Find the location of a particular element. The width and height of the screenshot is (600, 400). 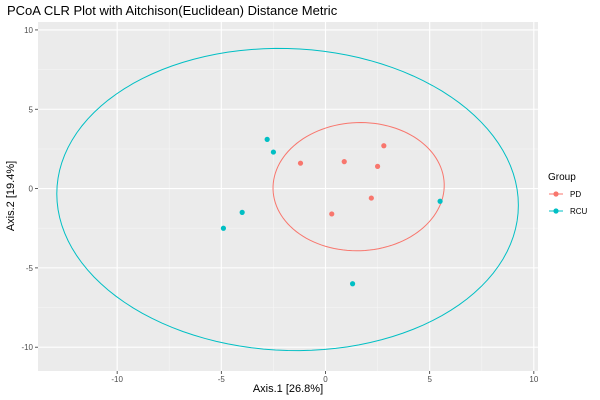

x-axis-ticks: -10 -5 0 5 10 is located at coordinates (325, 377).